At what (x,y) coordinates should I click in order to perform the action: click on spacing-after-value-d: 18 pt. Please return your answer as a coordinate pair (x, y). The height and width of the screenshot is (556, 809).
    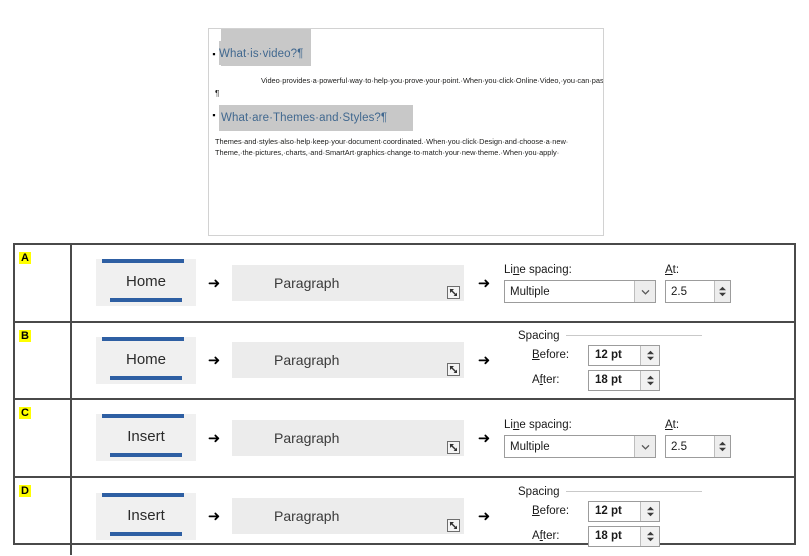
    Looking at the image, I should click on (608, 536).